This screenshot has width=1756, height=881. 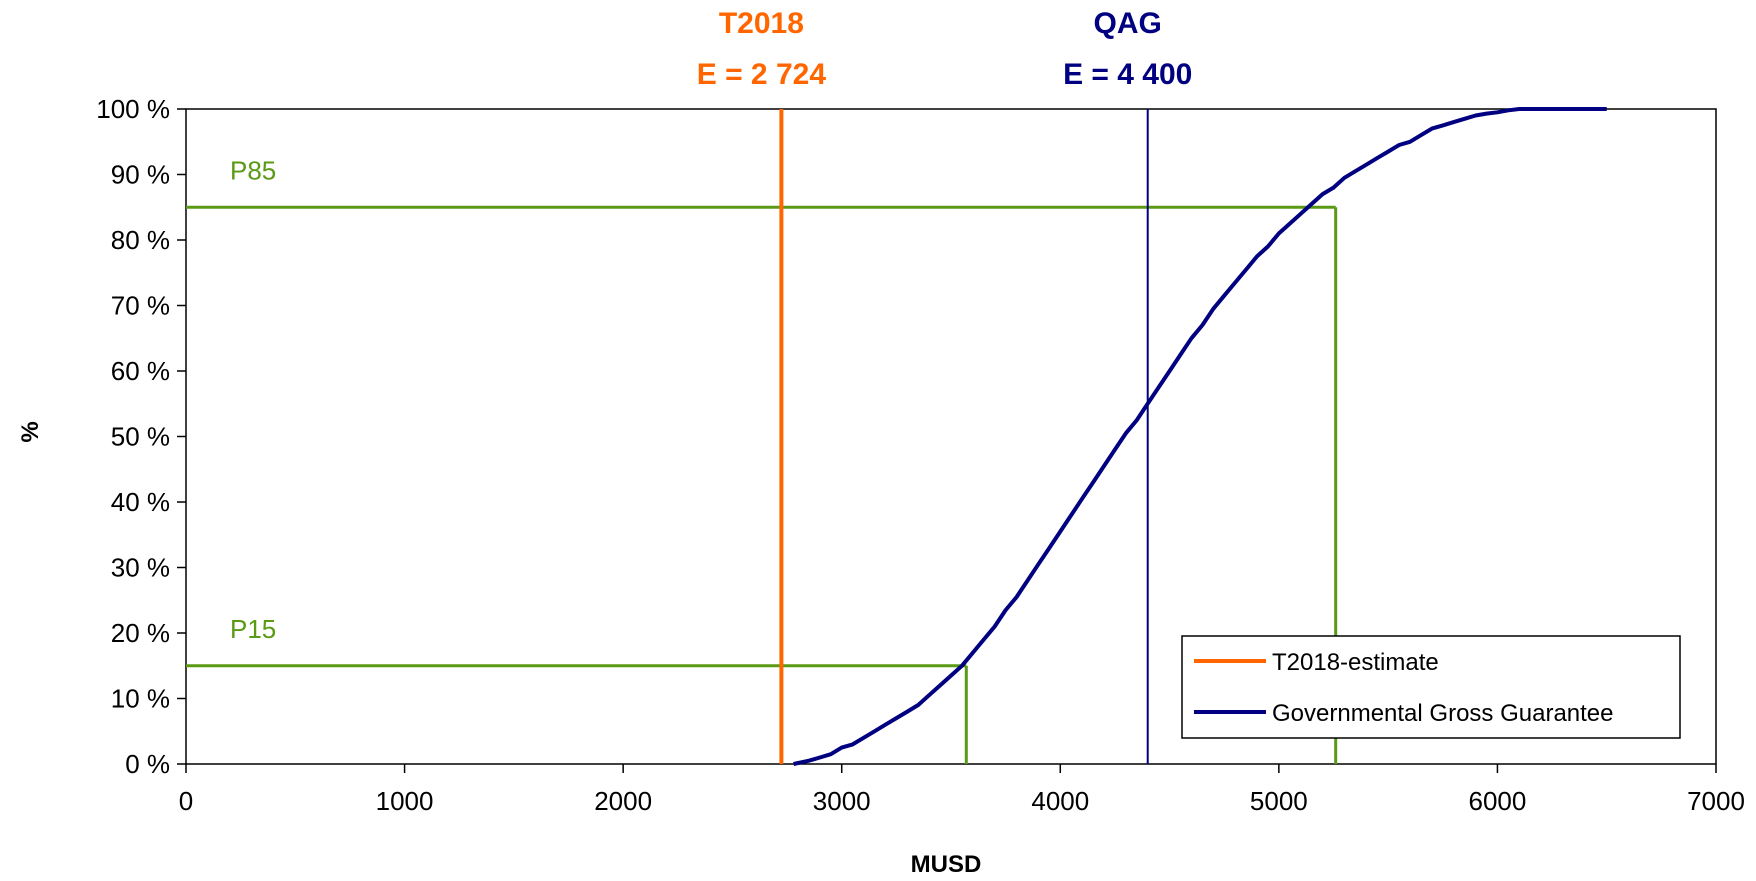 What do you see at coordinates (1279, 801) in the screenshot?
I see `x-tick-label: 5000` at bounding box center [1279, 801].